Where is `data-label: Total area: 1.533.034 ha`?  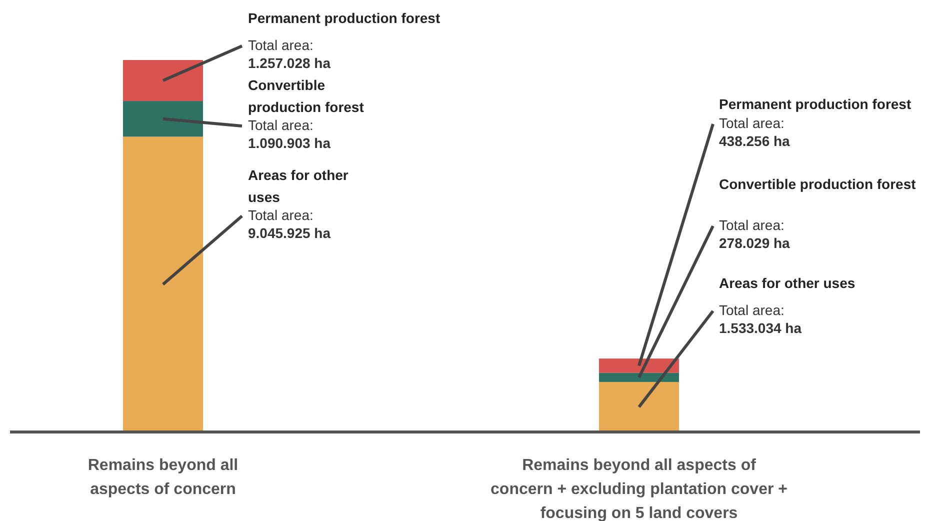 data-label: Total area: 1.533.034 ha is located at coordinates (760, 319).